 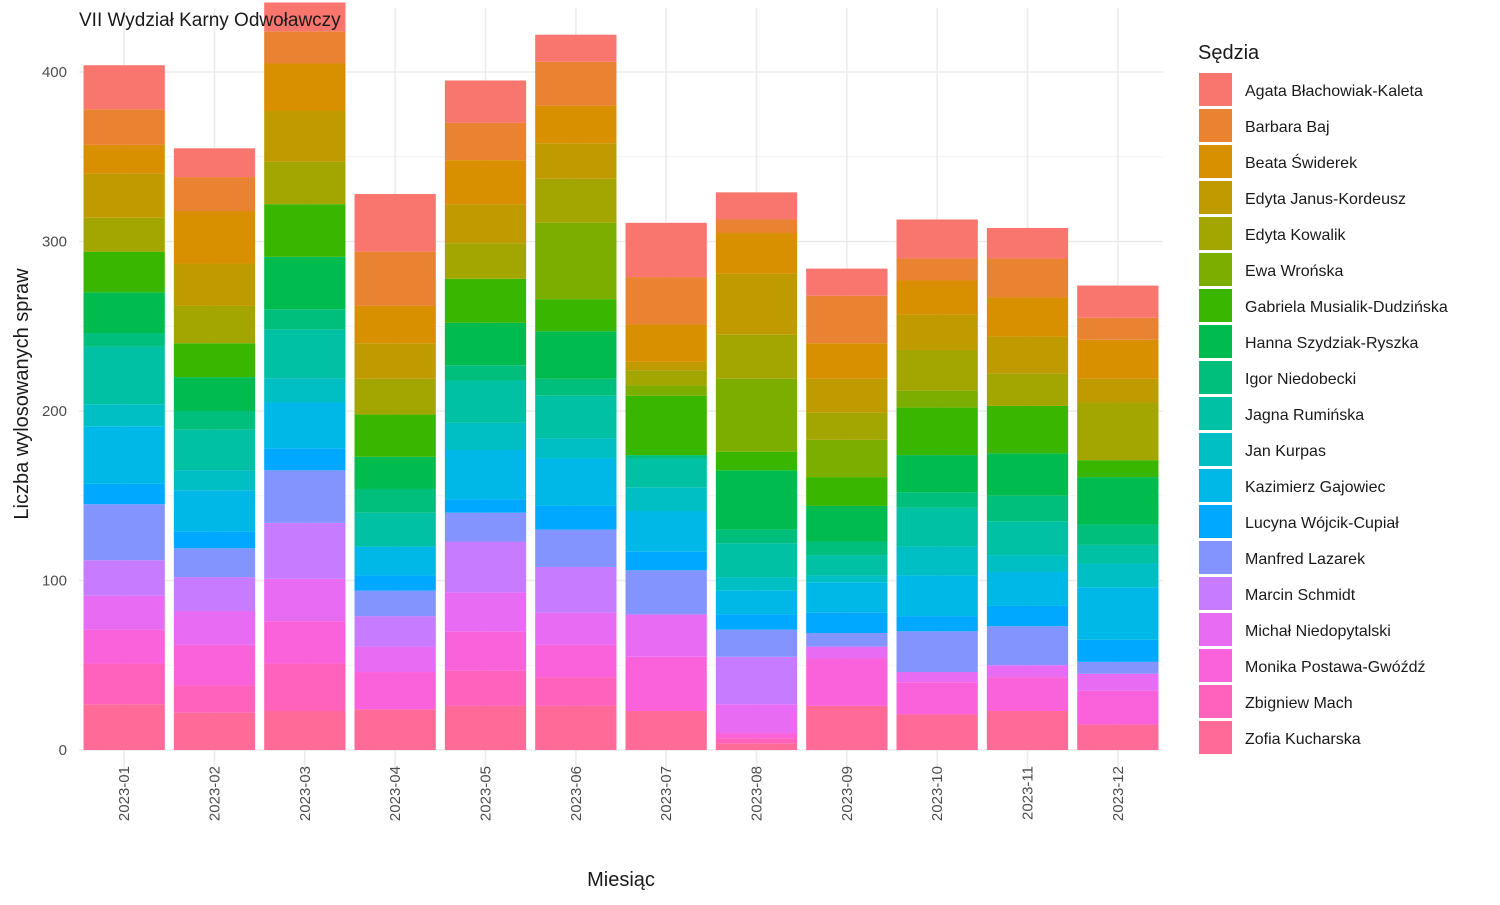 I want to click on legend-title: Sędzia, so click(x=1229, y=53).